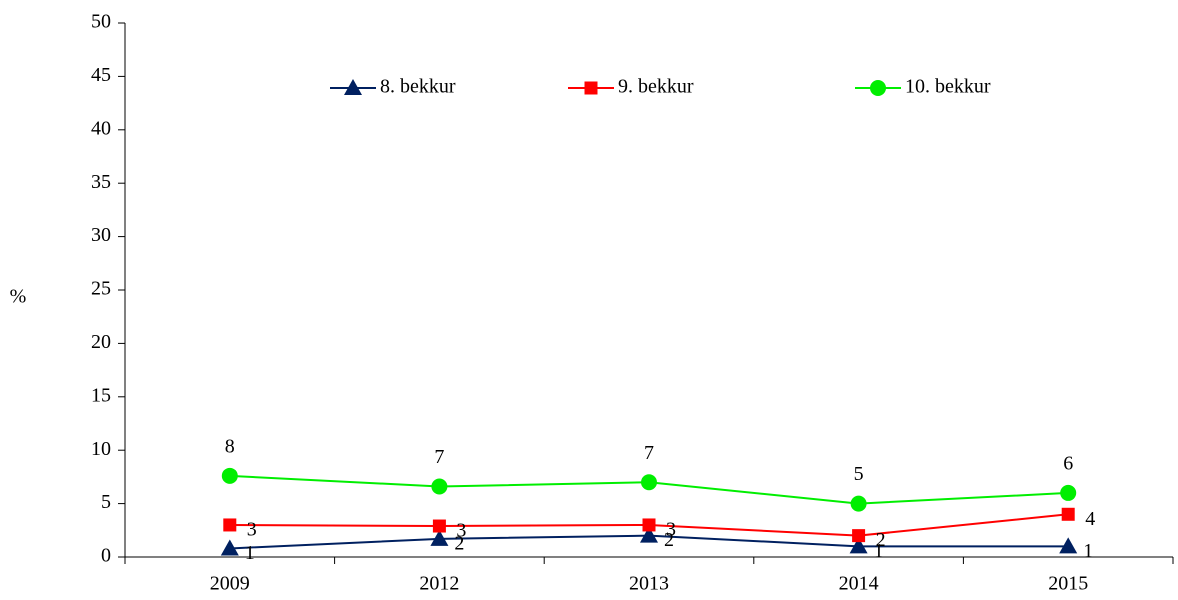  Describe the element at coordinates (101, 128) in the screenshot. I see `y-tick-label: 40` at that location.